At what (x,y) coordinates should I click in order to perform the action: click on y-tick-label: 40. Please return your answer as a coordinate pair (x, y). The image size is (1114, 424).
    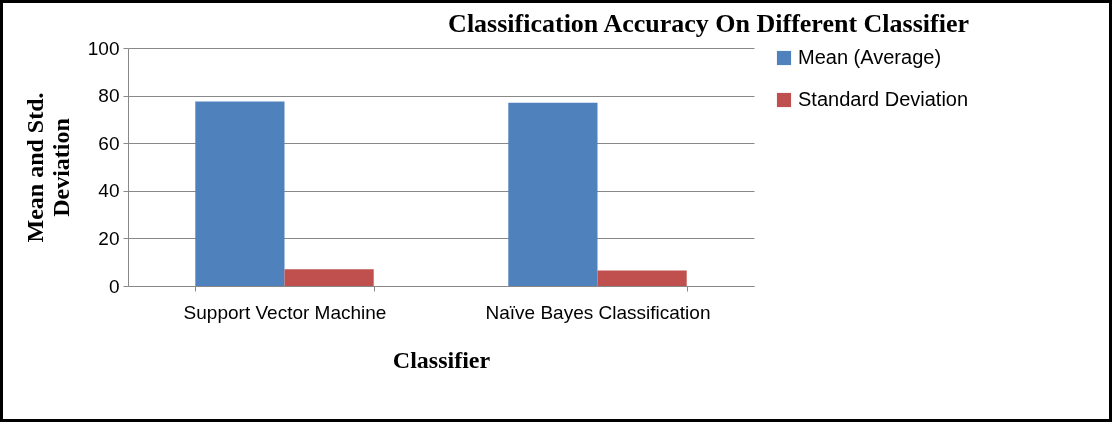
    Looking at the image, I should click on (109, 191).